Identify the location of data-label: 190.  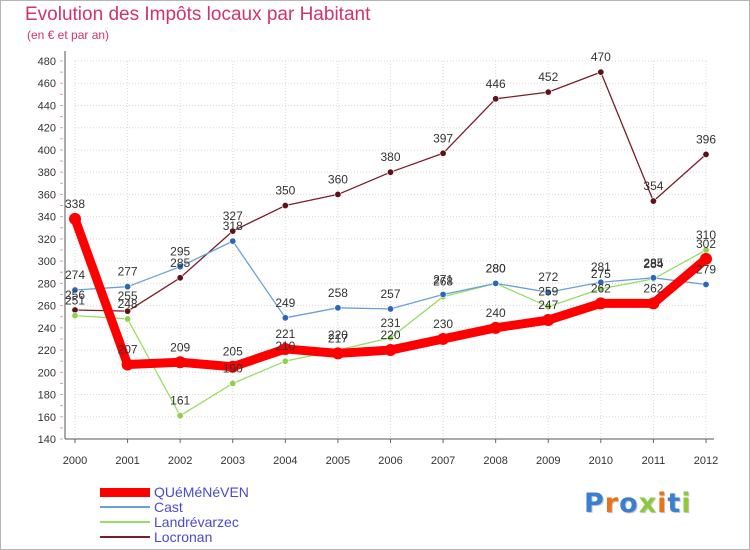
(233, 368).